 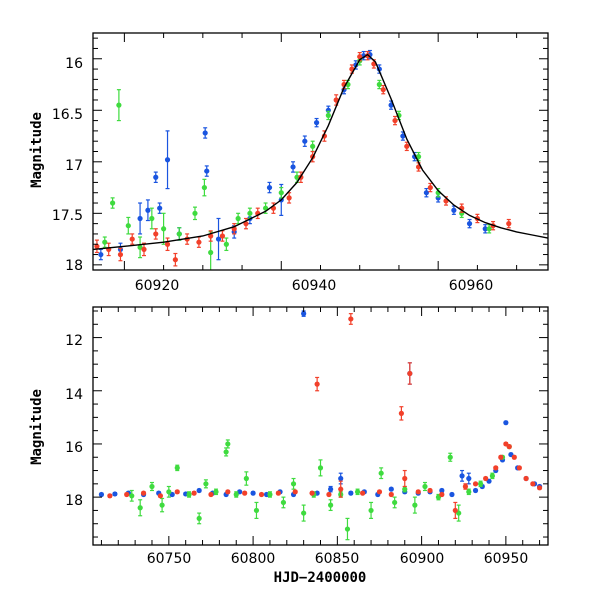 What do you see at coordinates (320, 490) in the screenshot?
I see `bottom-series-green` at bounding box center [320, 490].